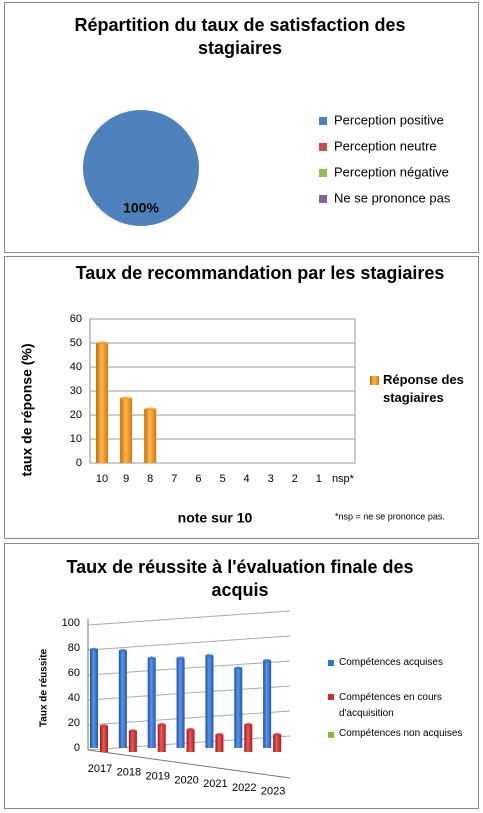  What do you see at coordinates (141, 207) in the screenshot?
I see `data-label: 100%` at bounding box center [141, 207].